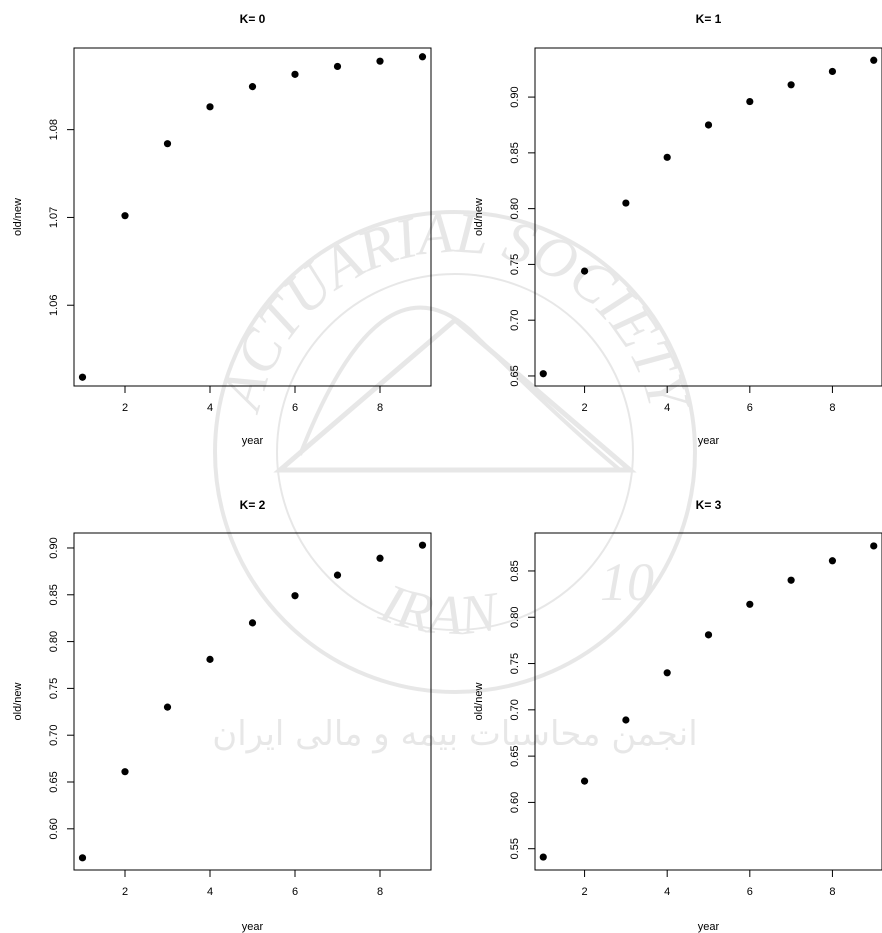  What do you see at coordinates (627, 582) in the screenshot?
I see `watermark-numeral: 10` at bounding box center [627, 582].